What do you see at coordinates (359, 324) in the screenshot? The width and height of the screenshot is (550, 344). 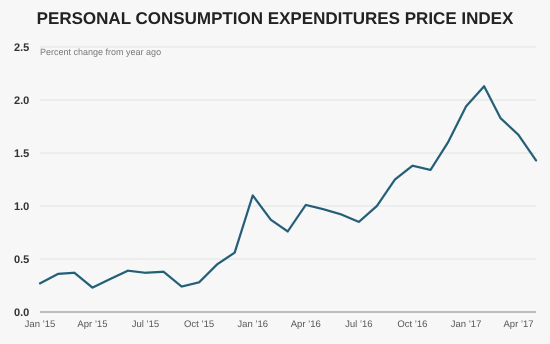 I see `x-tick-label: Jul ’16` at bounding box center [359, 324].